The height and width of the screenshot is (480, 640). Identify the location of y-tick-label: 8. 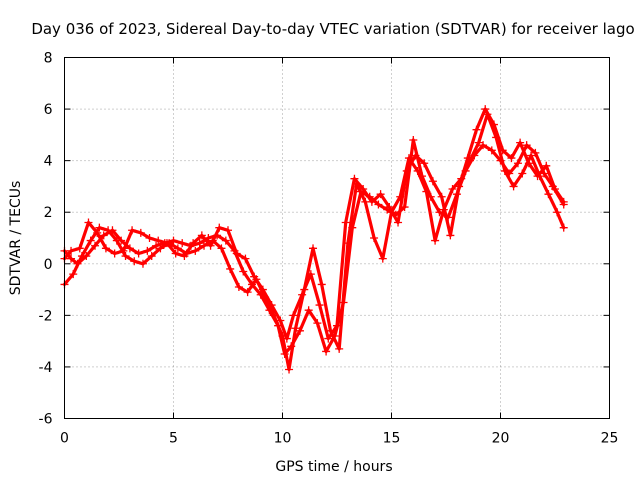
(48, 59).